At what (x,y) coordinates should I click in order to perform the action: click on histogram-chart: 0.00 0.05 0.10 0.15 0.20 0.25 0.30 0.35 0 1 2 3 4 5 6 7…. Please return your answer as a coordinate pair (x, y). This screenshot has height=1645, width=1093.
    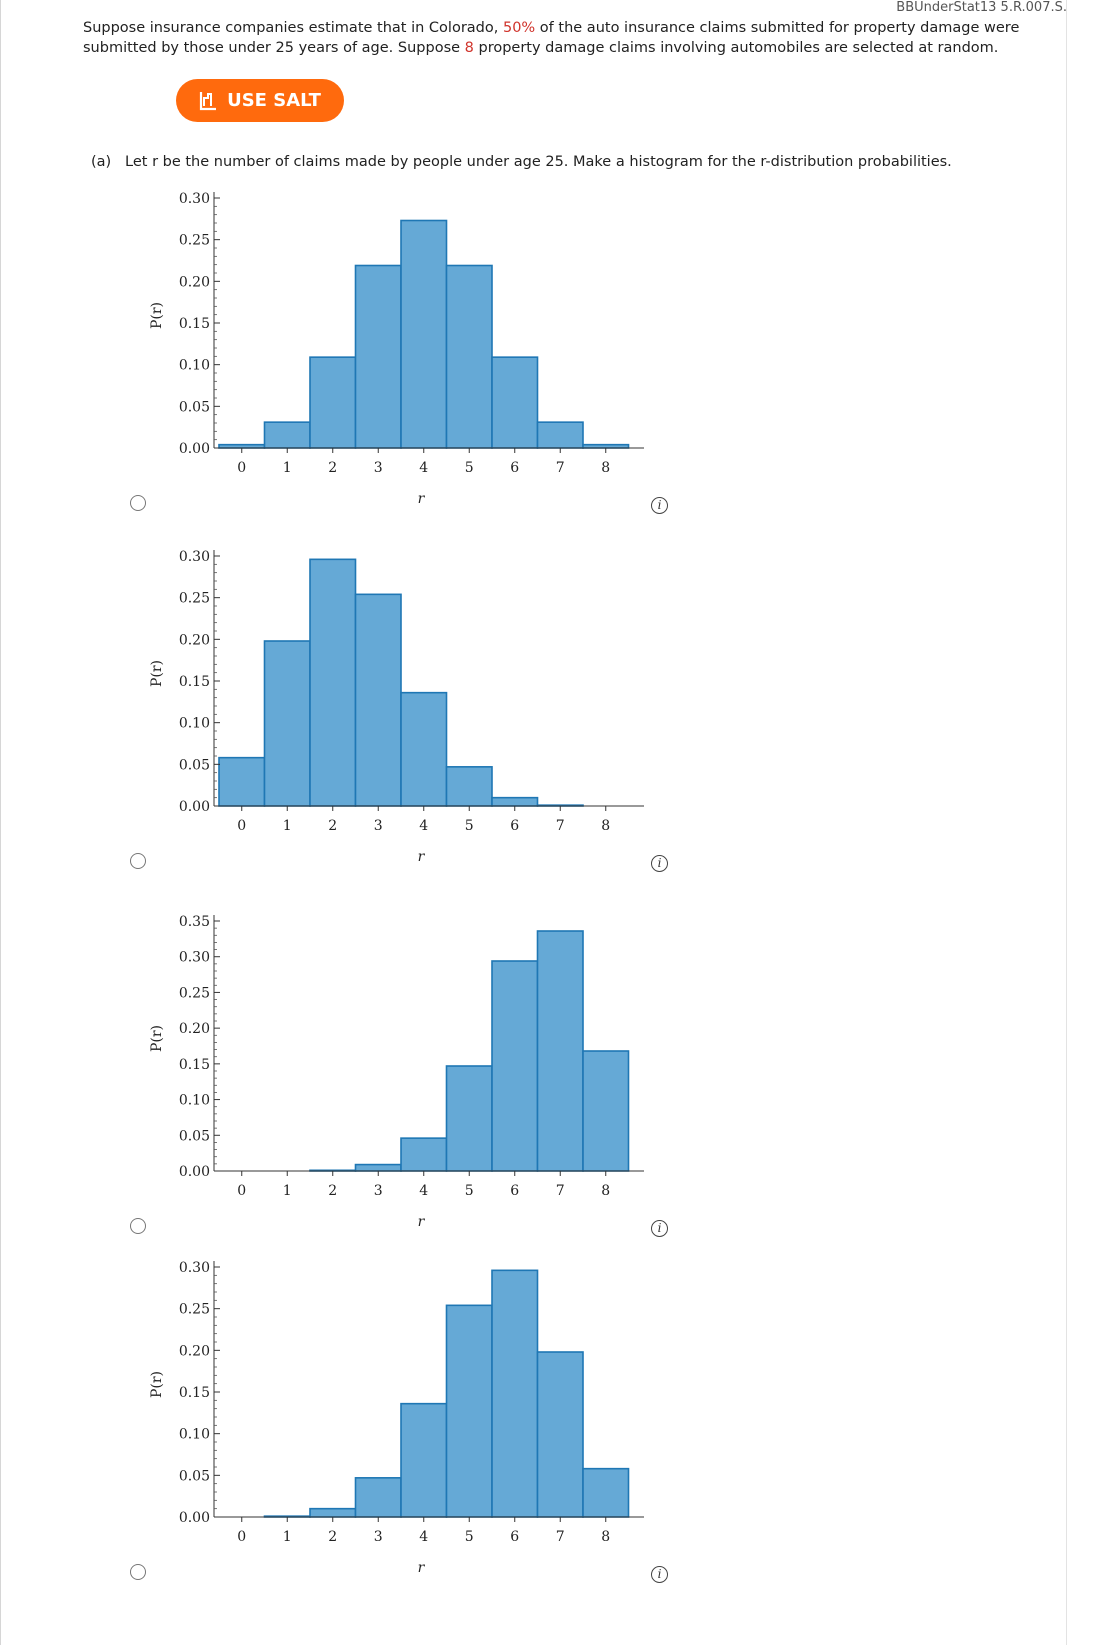
    Looking at the image, I should click on (396, 1072).